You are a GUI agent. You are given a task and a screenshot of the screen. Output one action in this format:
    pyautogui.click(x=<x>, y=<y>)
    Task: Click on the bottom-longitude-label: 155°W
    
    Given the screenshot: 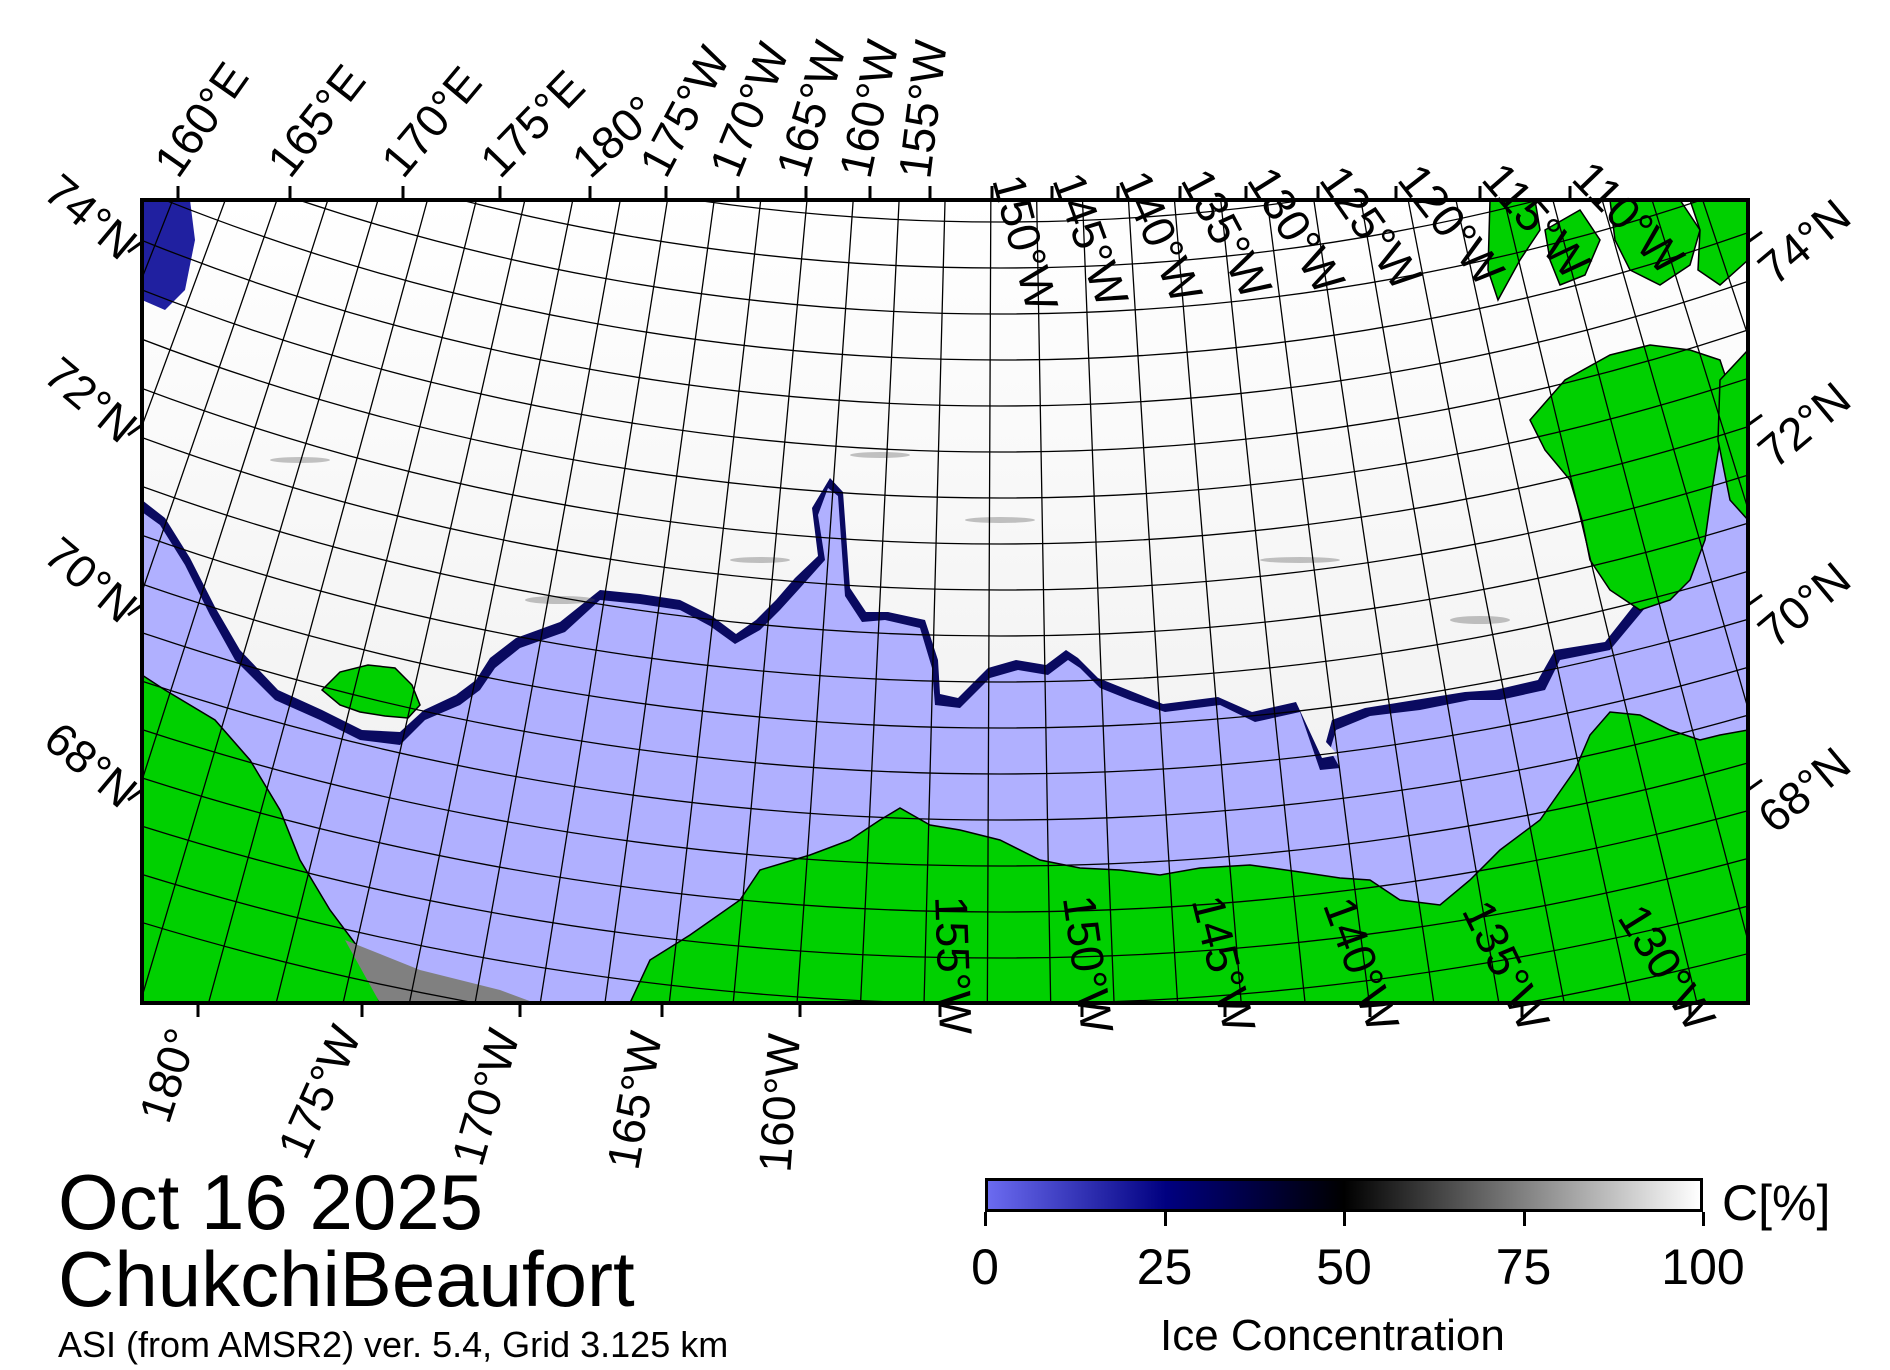 What is the action you would take?
    pyautogui.click(x=953, y=965)
    